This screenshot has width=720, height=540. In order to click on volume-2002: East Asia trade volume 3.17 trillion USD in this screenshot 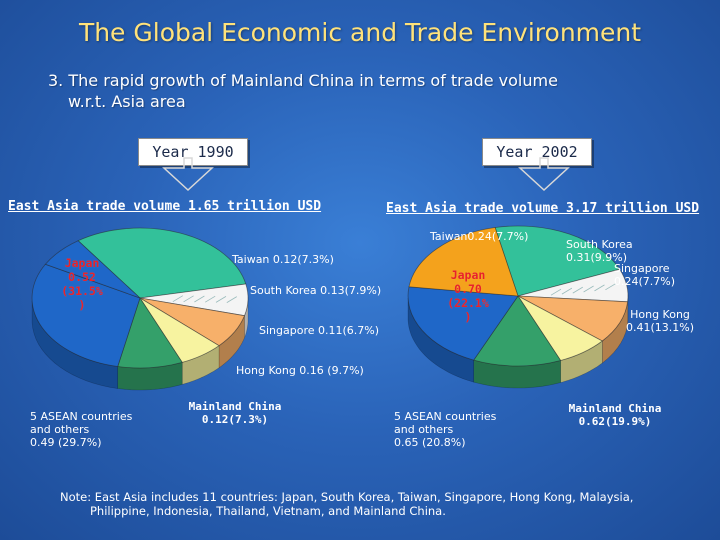, I will do `click(543, 208)`.